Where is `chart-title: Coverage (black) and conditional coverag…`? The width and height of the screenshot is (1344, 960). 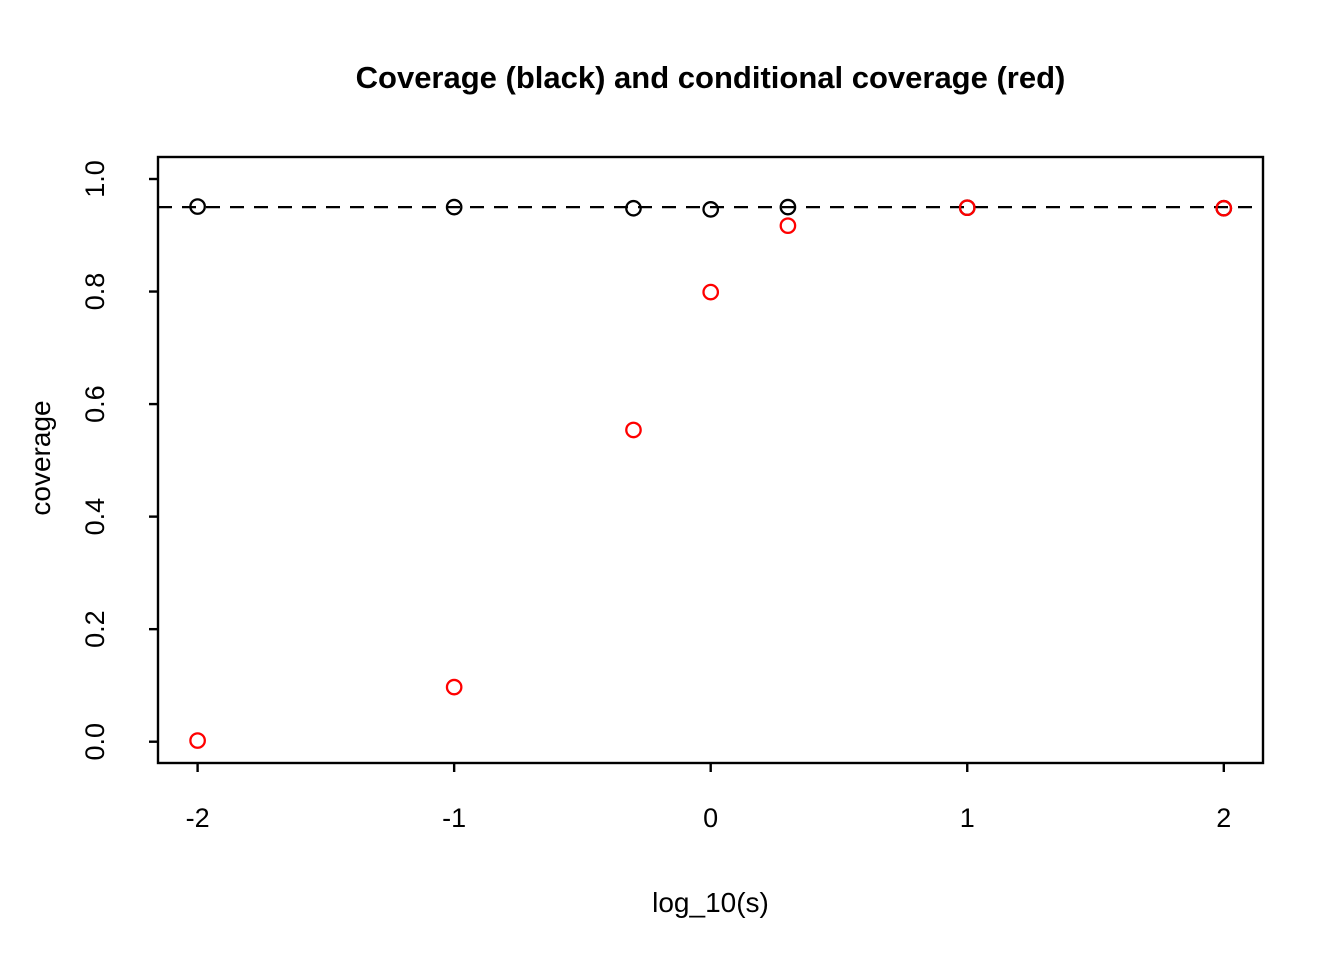
chart-title: Coverage (black) and conditional coverag… is located at coordinates (710, 77).